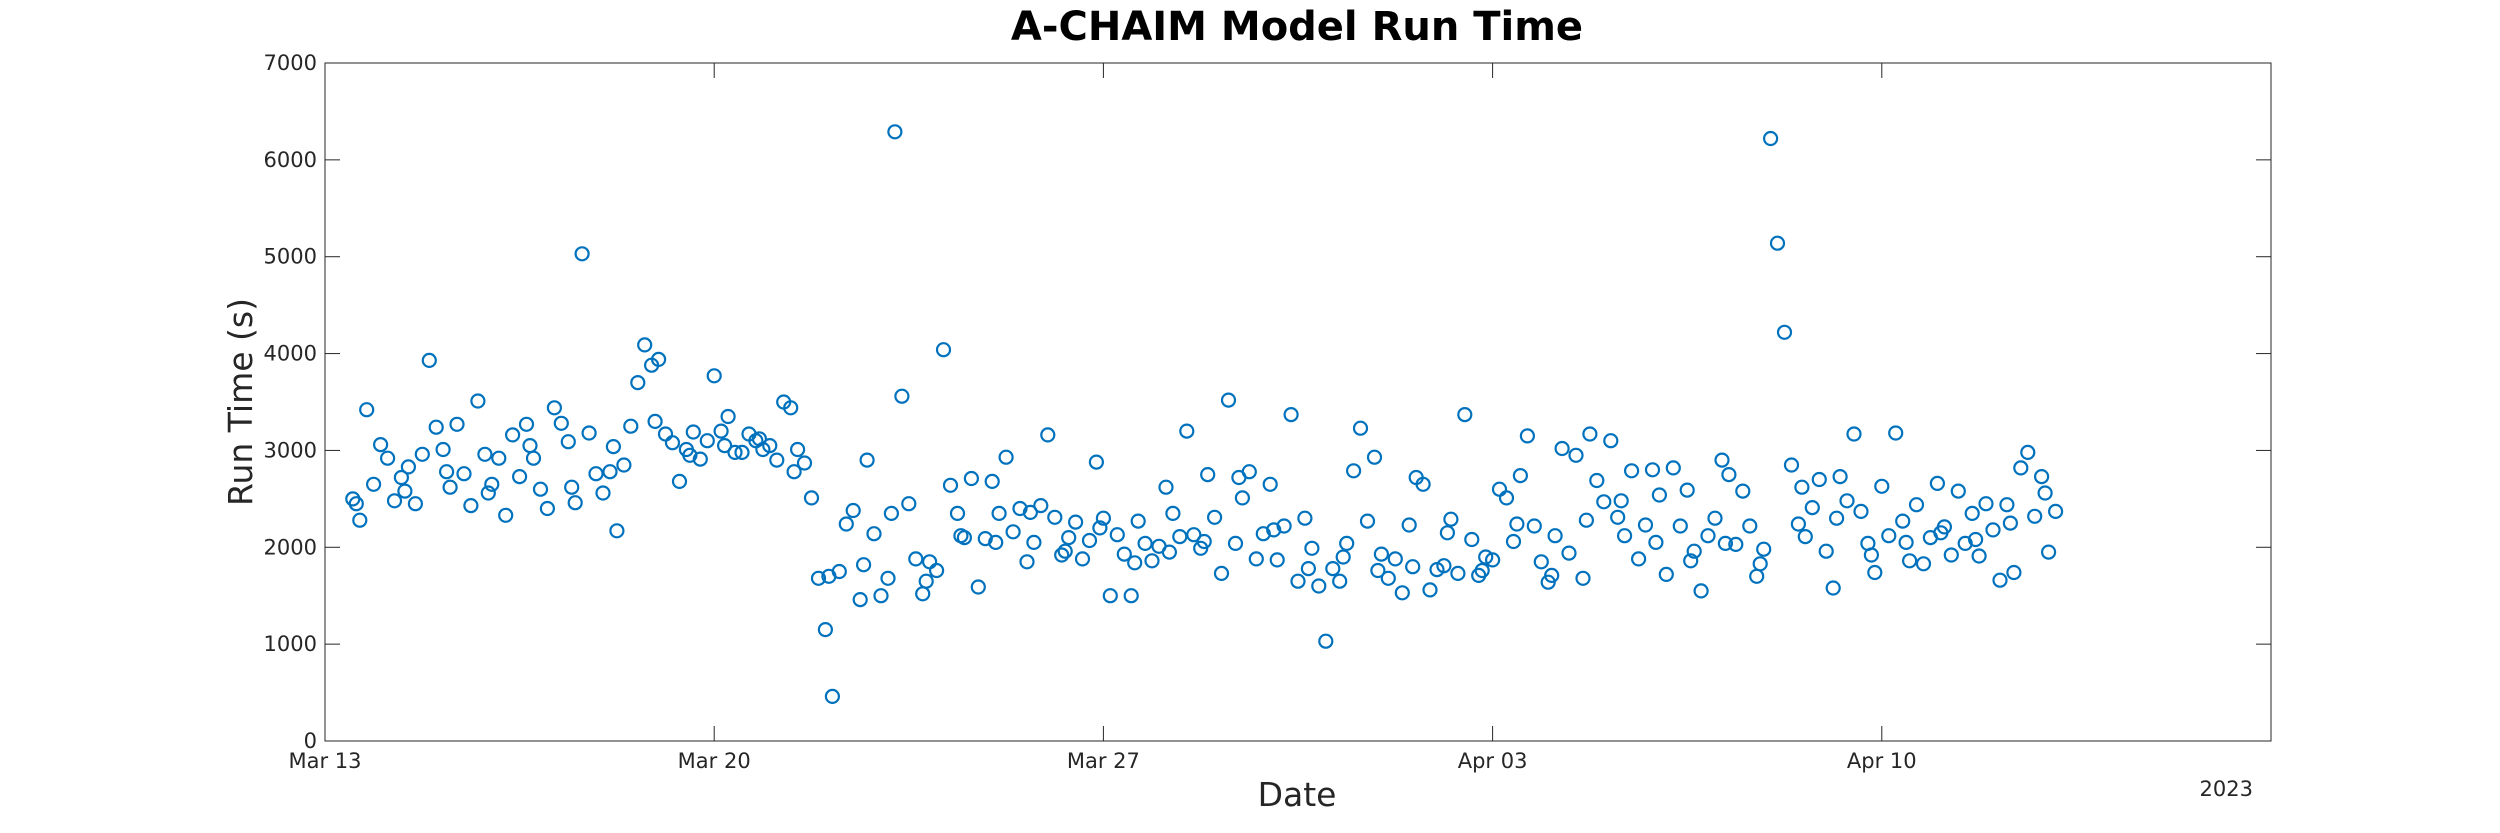  I want to click on y-tick-label: 4000, so click(290, 354).